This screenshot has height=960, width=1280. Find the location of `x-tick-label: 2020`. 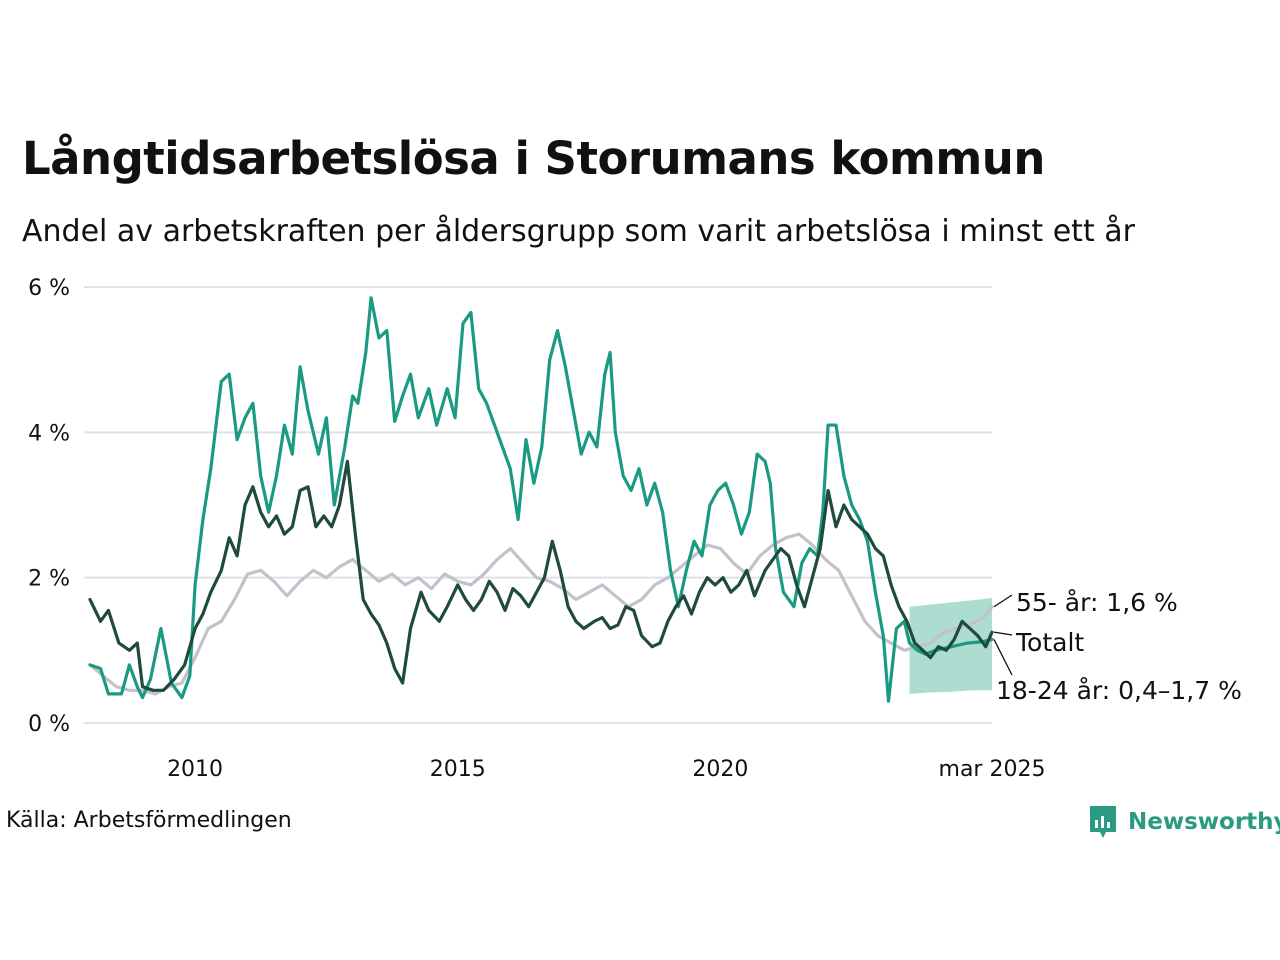

x-tick-label: 2020 is located at coordinates (720, 769).